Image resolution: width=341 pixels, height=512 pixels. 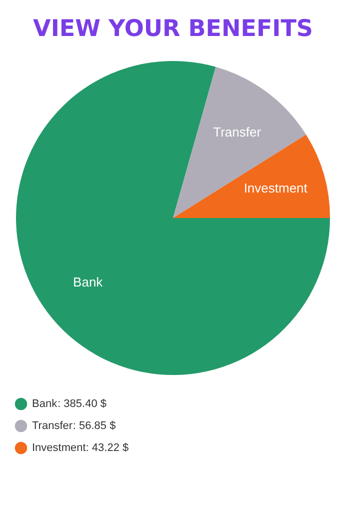 What do you see at coordinates (45, 404) in the screenshot?
I see `legend-label: Bank` at bounding box center [45, 404].